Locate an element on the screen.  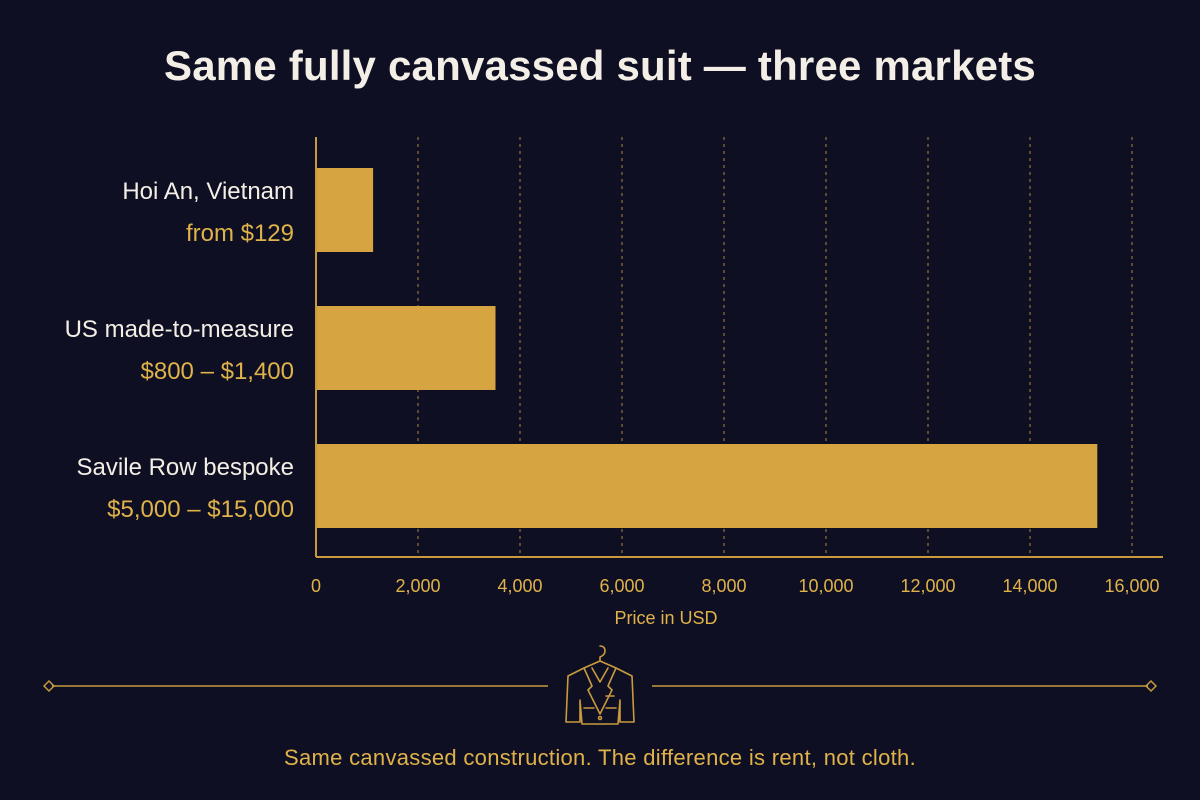
price-label: from $129 is located at coordinates (240, 233).